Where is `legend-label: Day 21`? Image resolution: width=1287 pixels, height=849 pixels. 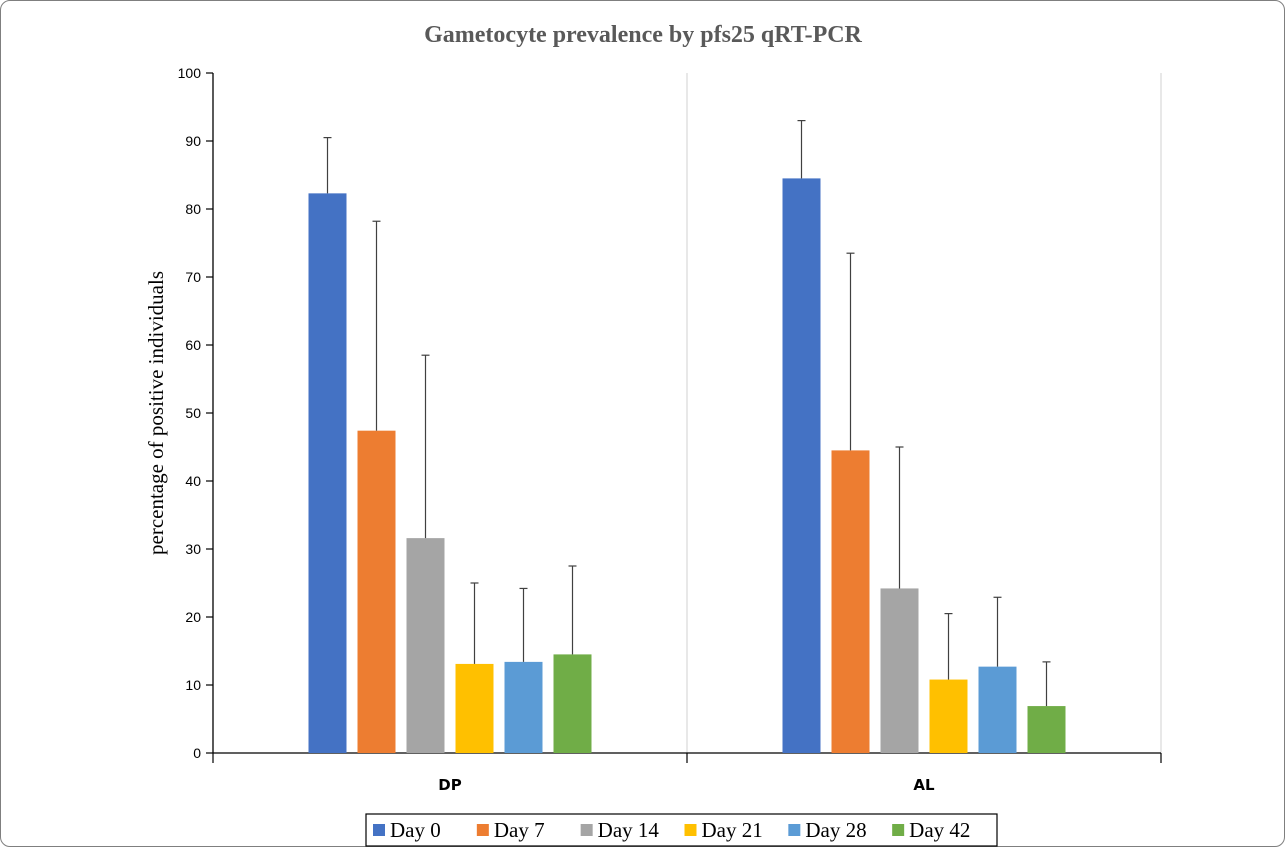
legend-label: Day 21 is located at coordinates (732, 830).